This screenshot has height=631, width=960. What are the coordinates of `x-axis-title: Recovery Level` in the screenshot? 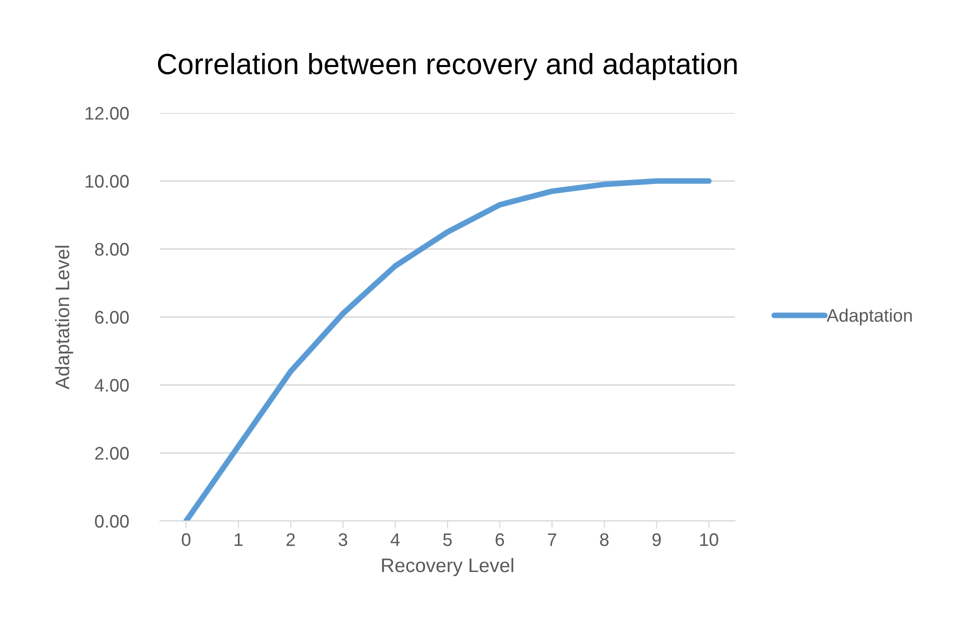 It's located at (448, 567).